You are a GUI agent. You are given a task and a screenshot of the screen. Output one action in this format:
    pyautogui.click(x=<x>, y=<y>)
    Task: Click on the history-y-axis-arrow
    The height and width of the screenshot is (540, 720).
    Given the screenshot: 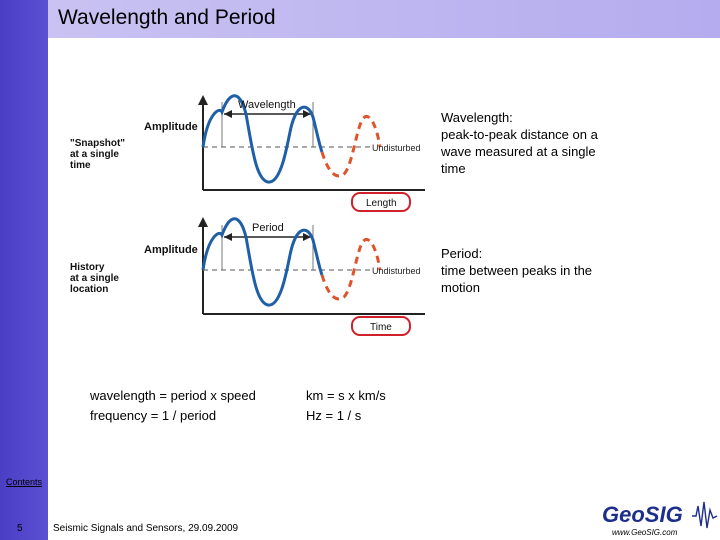 What is the action you would take?
    pyautogui.click(x=203, y=222)
    